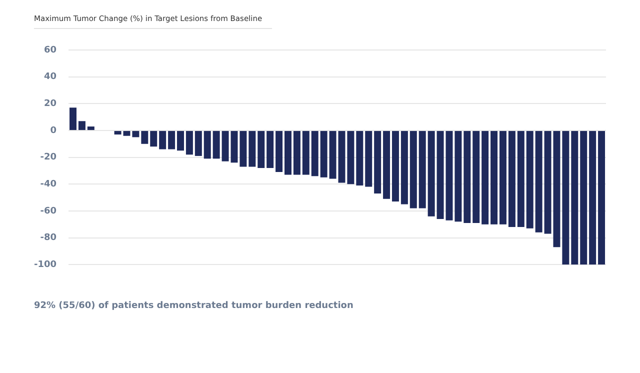 The width and height of the screenshot is (640, 373). Describe the element at coordinates (48, 184) in the screenshot. I see `y-tick-label: -40` at that location.